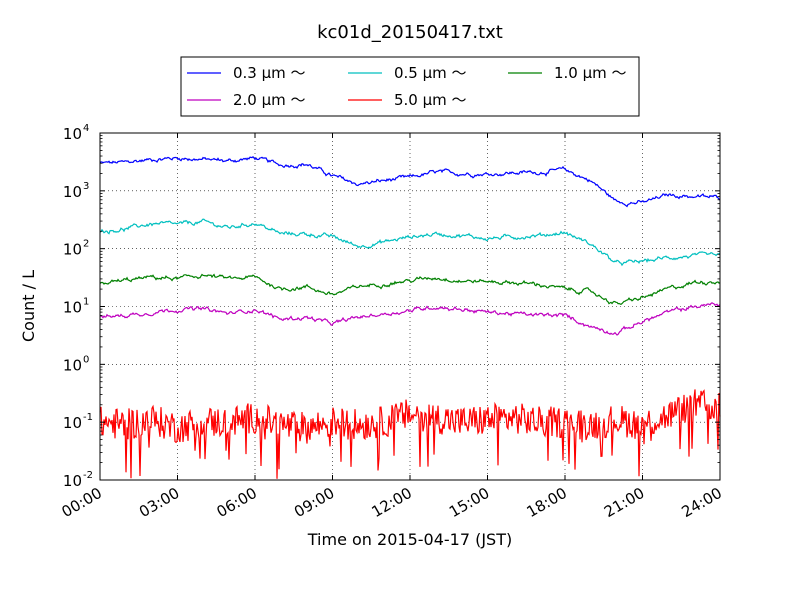 The width and height of the screenshot is (800, 600). What do you see at coordinates (86, 302) in the screenshot?
I see `y-tick-exponent: 1` at bounding box center [86, 302].